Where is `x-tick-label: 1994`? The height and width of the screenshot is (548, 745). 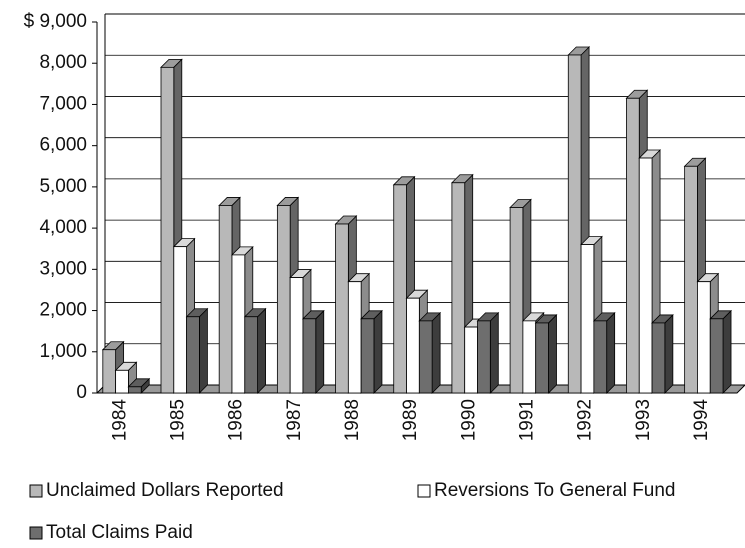 x-tick-label: 1994 is located at coordinates (701, 420).